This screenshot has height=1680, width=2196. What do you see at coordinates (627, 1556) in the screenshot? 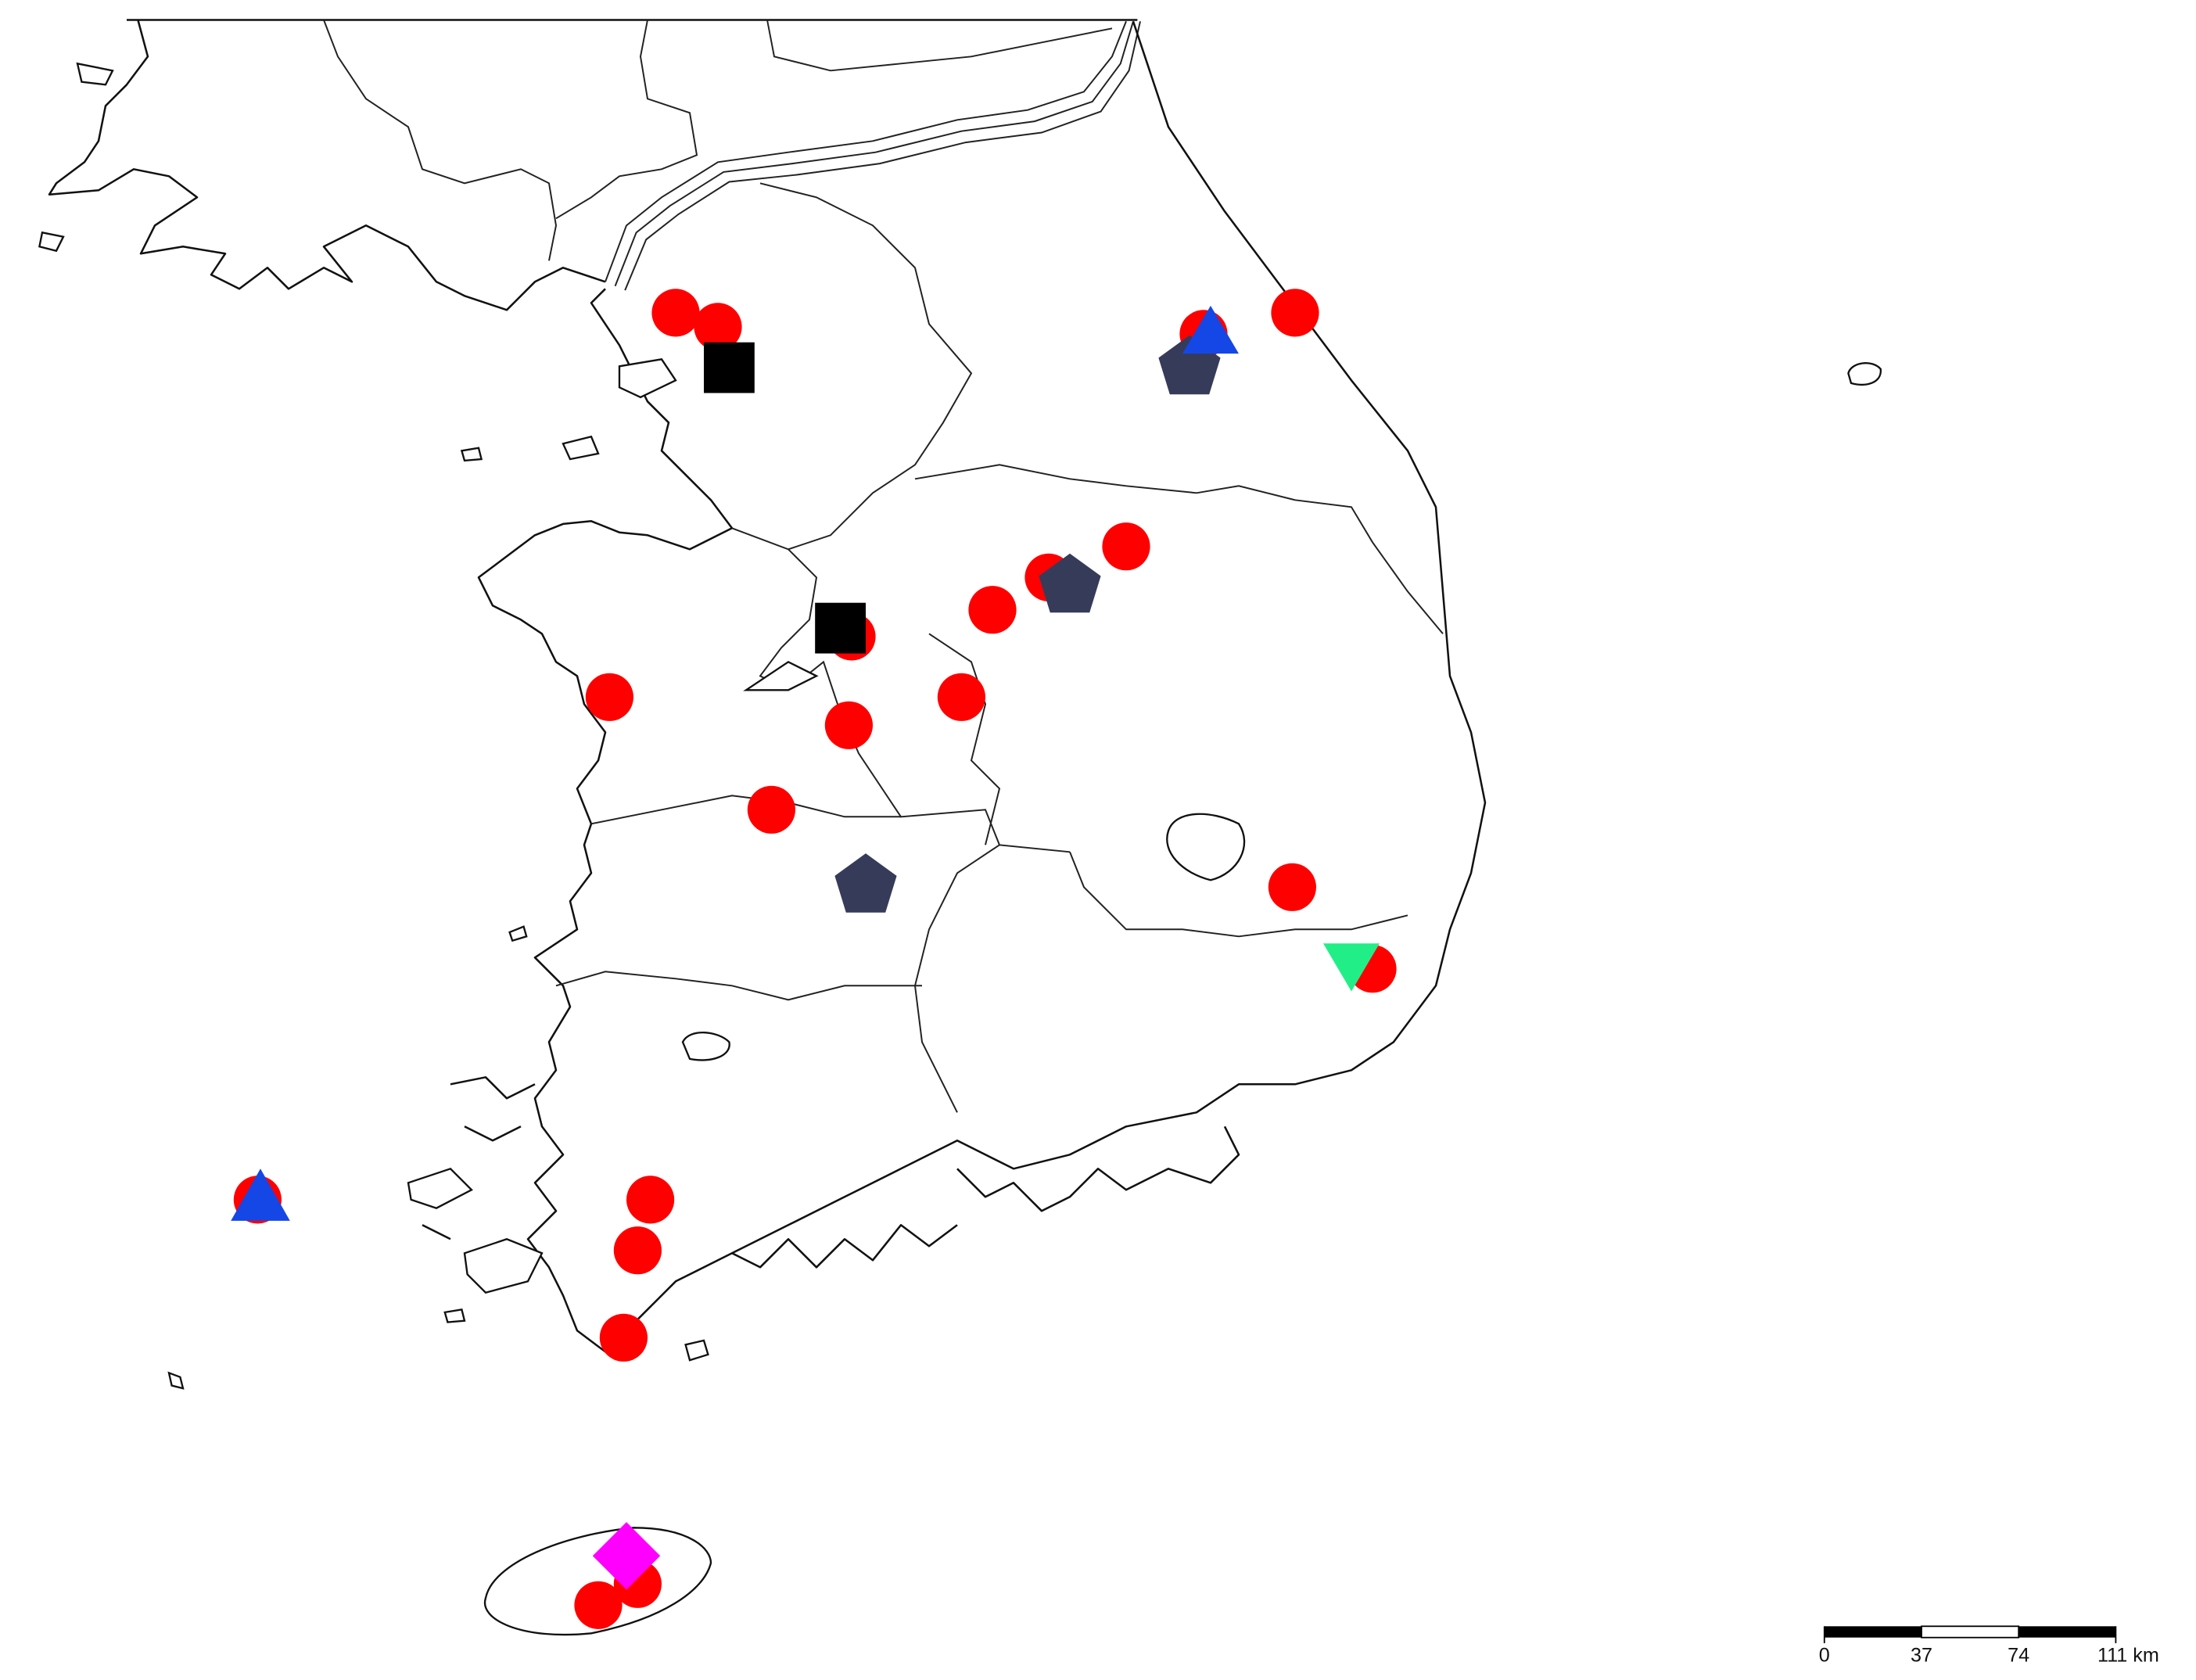
I see `marker-diamond` at bounding box center [627, 1556].